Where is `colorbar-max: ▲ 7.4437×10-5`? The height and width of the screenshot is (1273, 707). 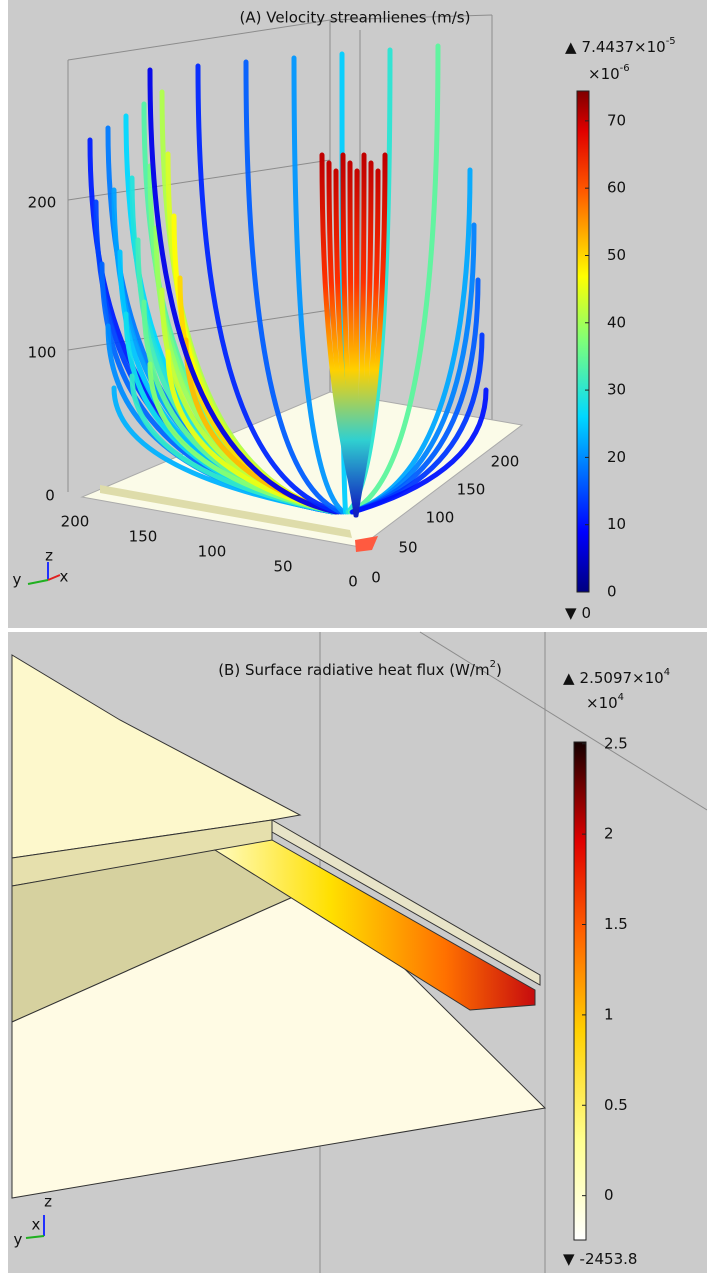 colorbar-max: ▲ 7.4437×10-5 is located at coordinates (620, 46).